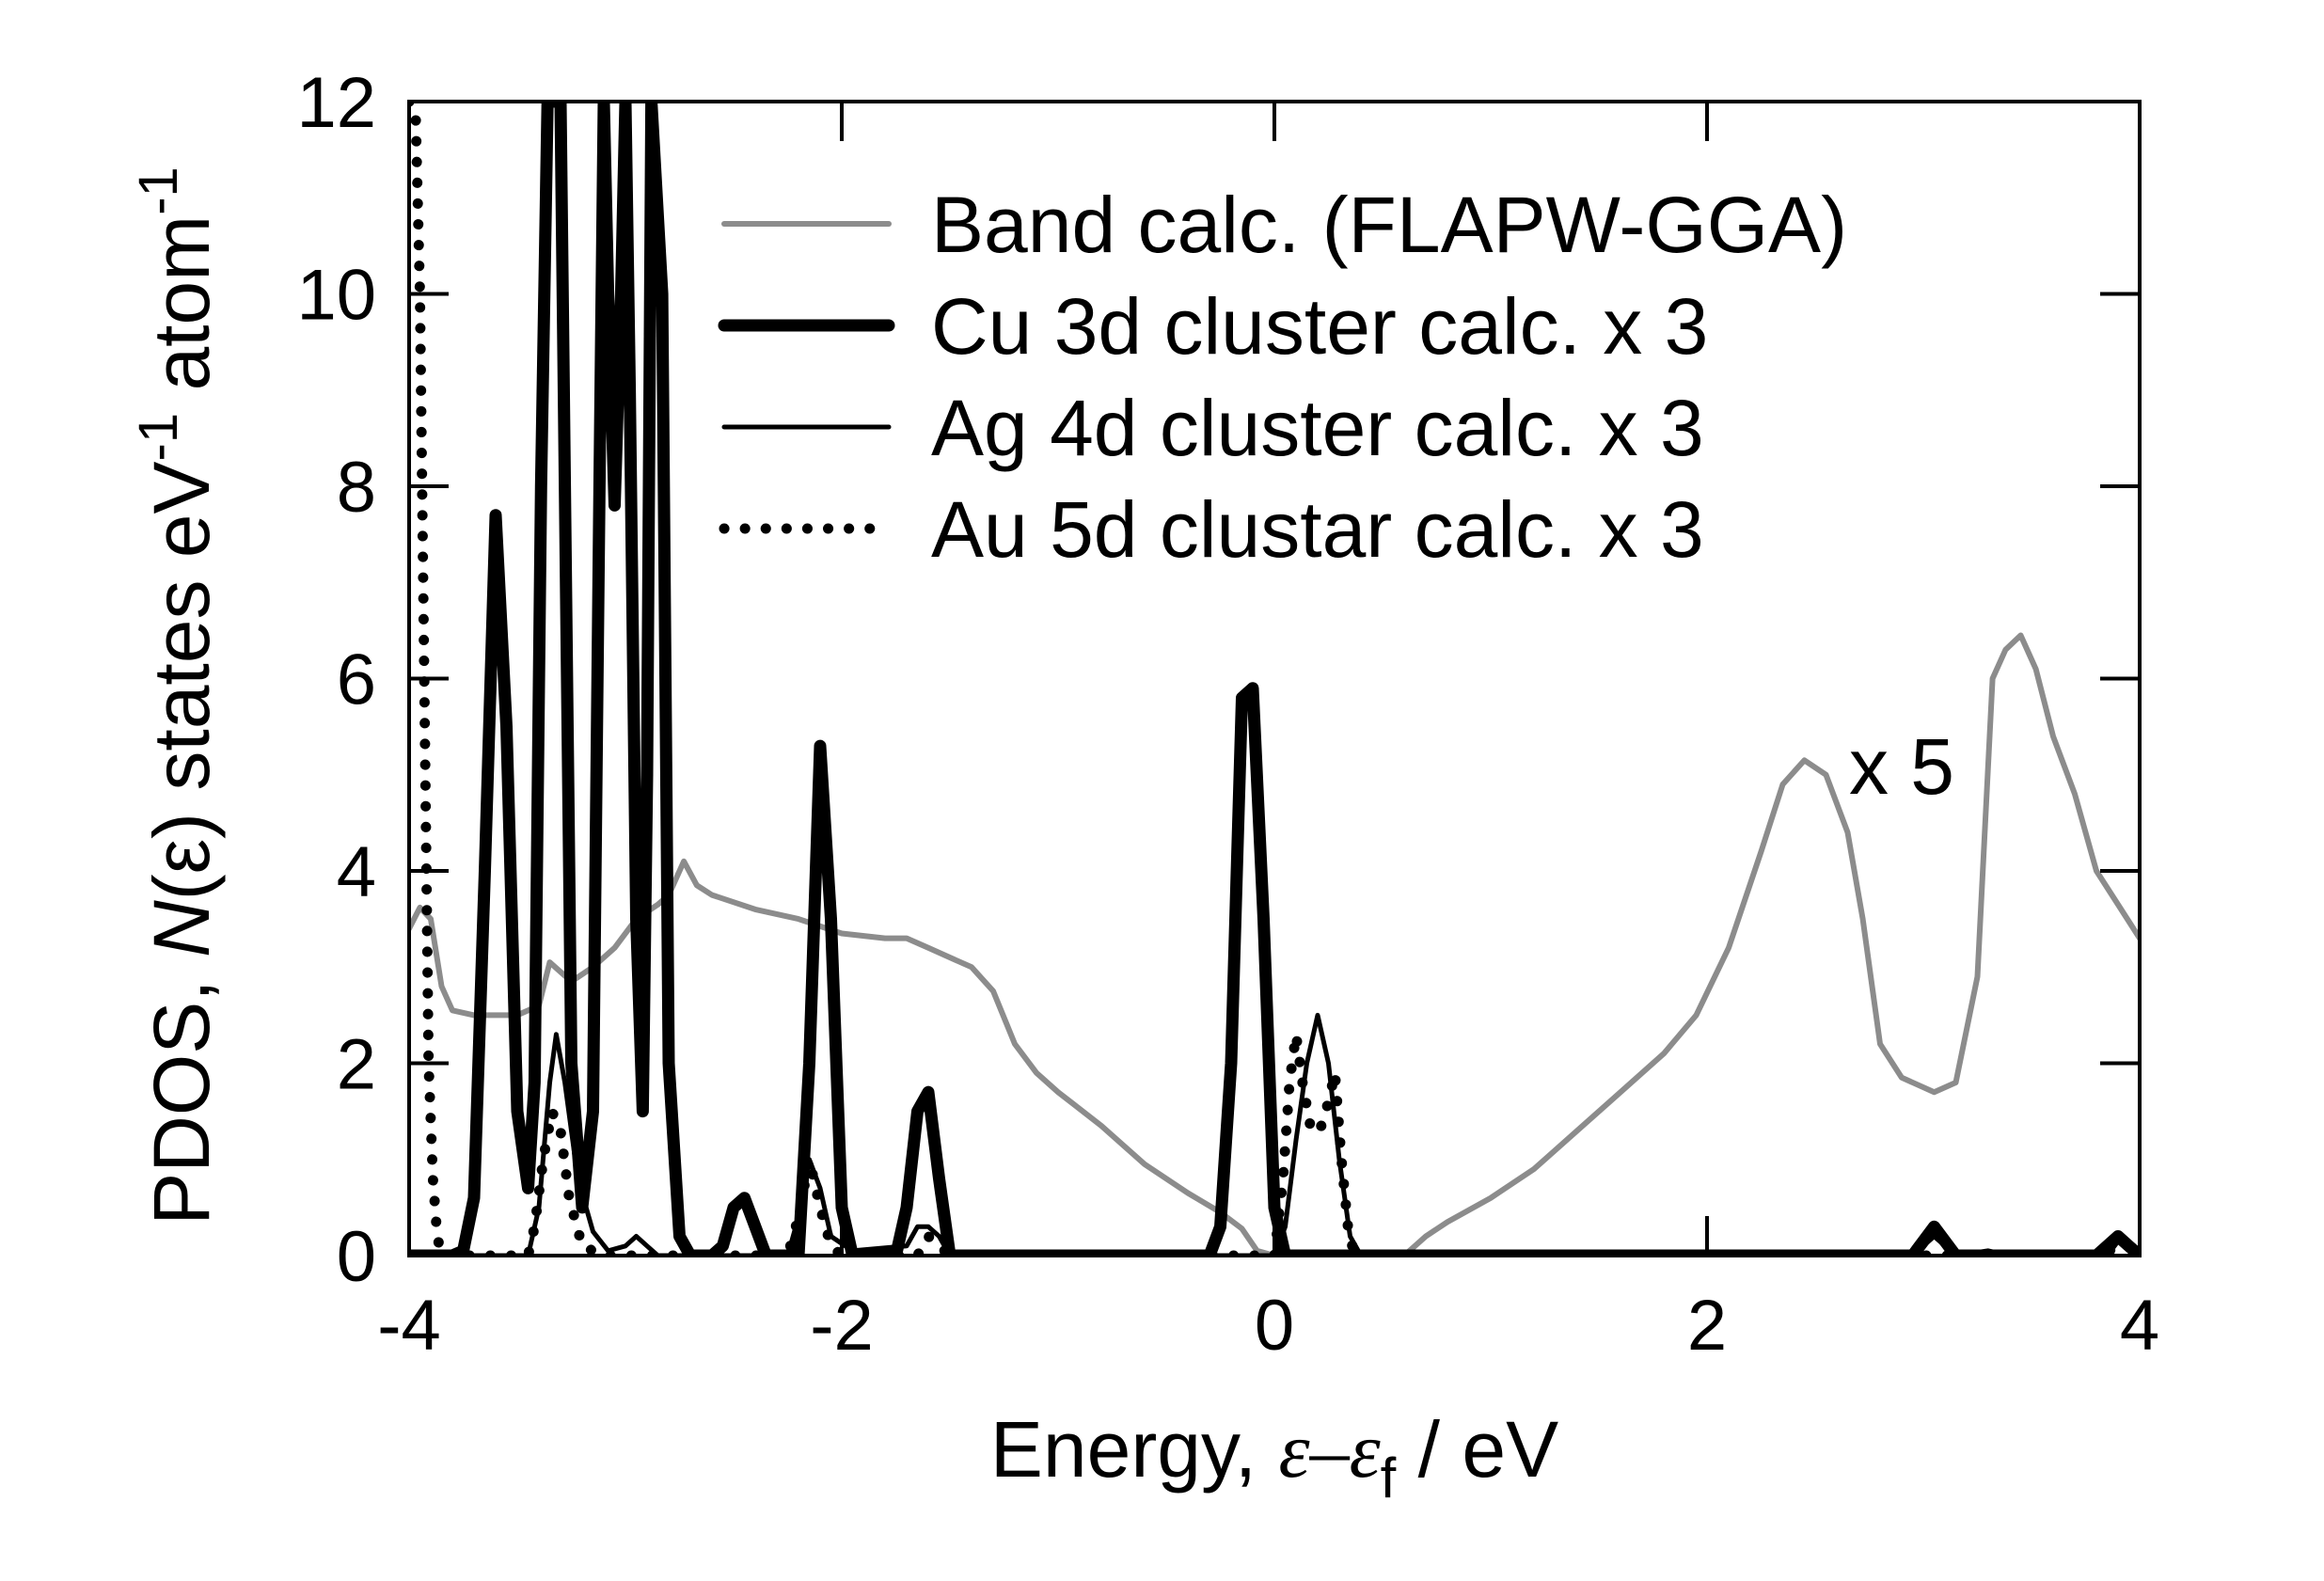  I want to click on legend-label-0: Band calc. (FLAPW-GGA), so click(1389, 225).